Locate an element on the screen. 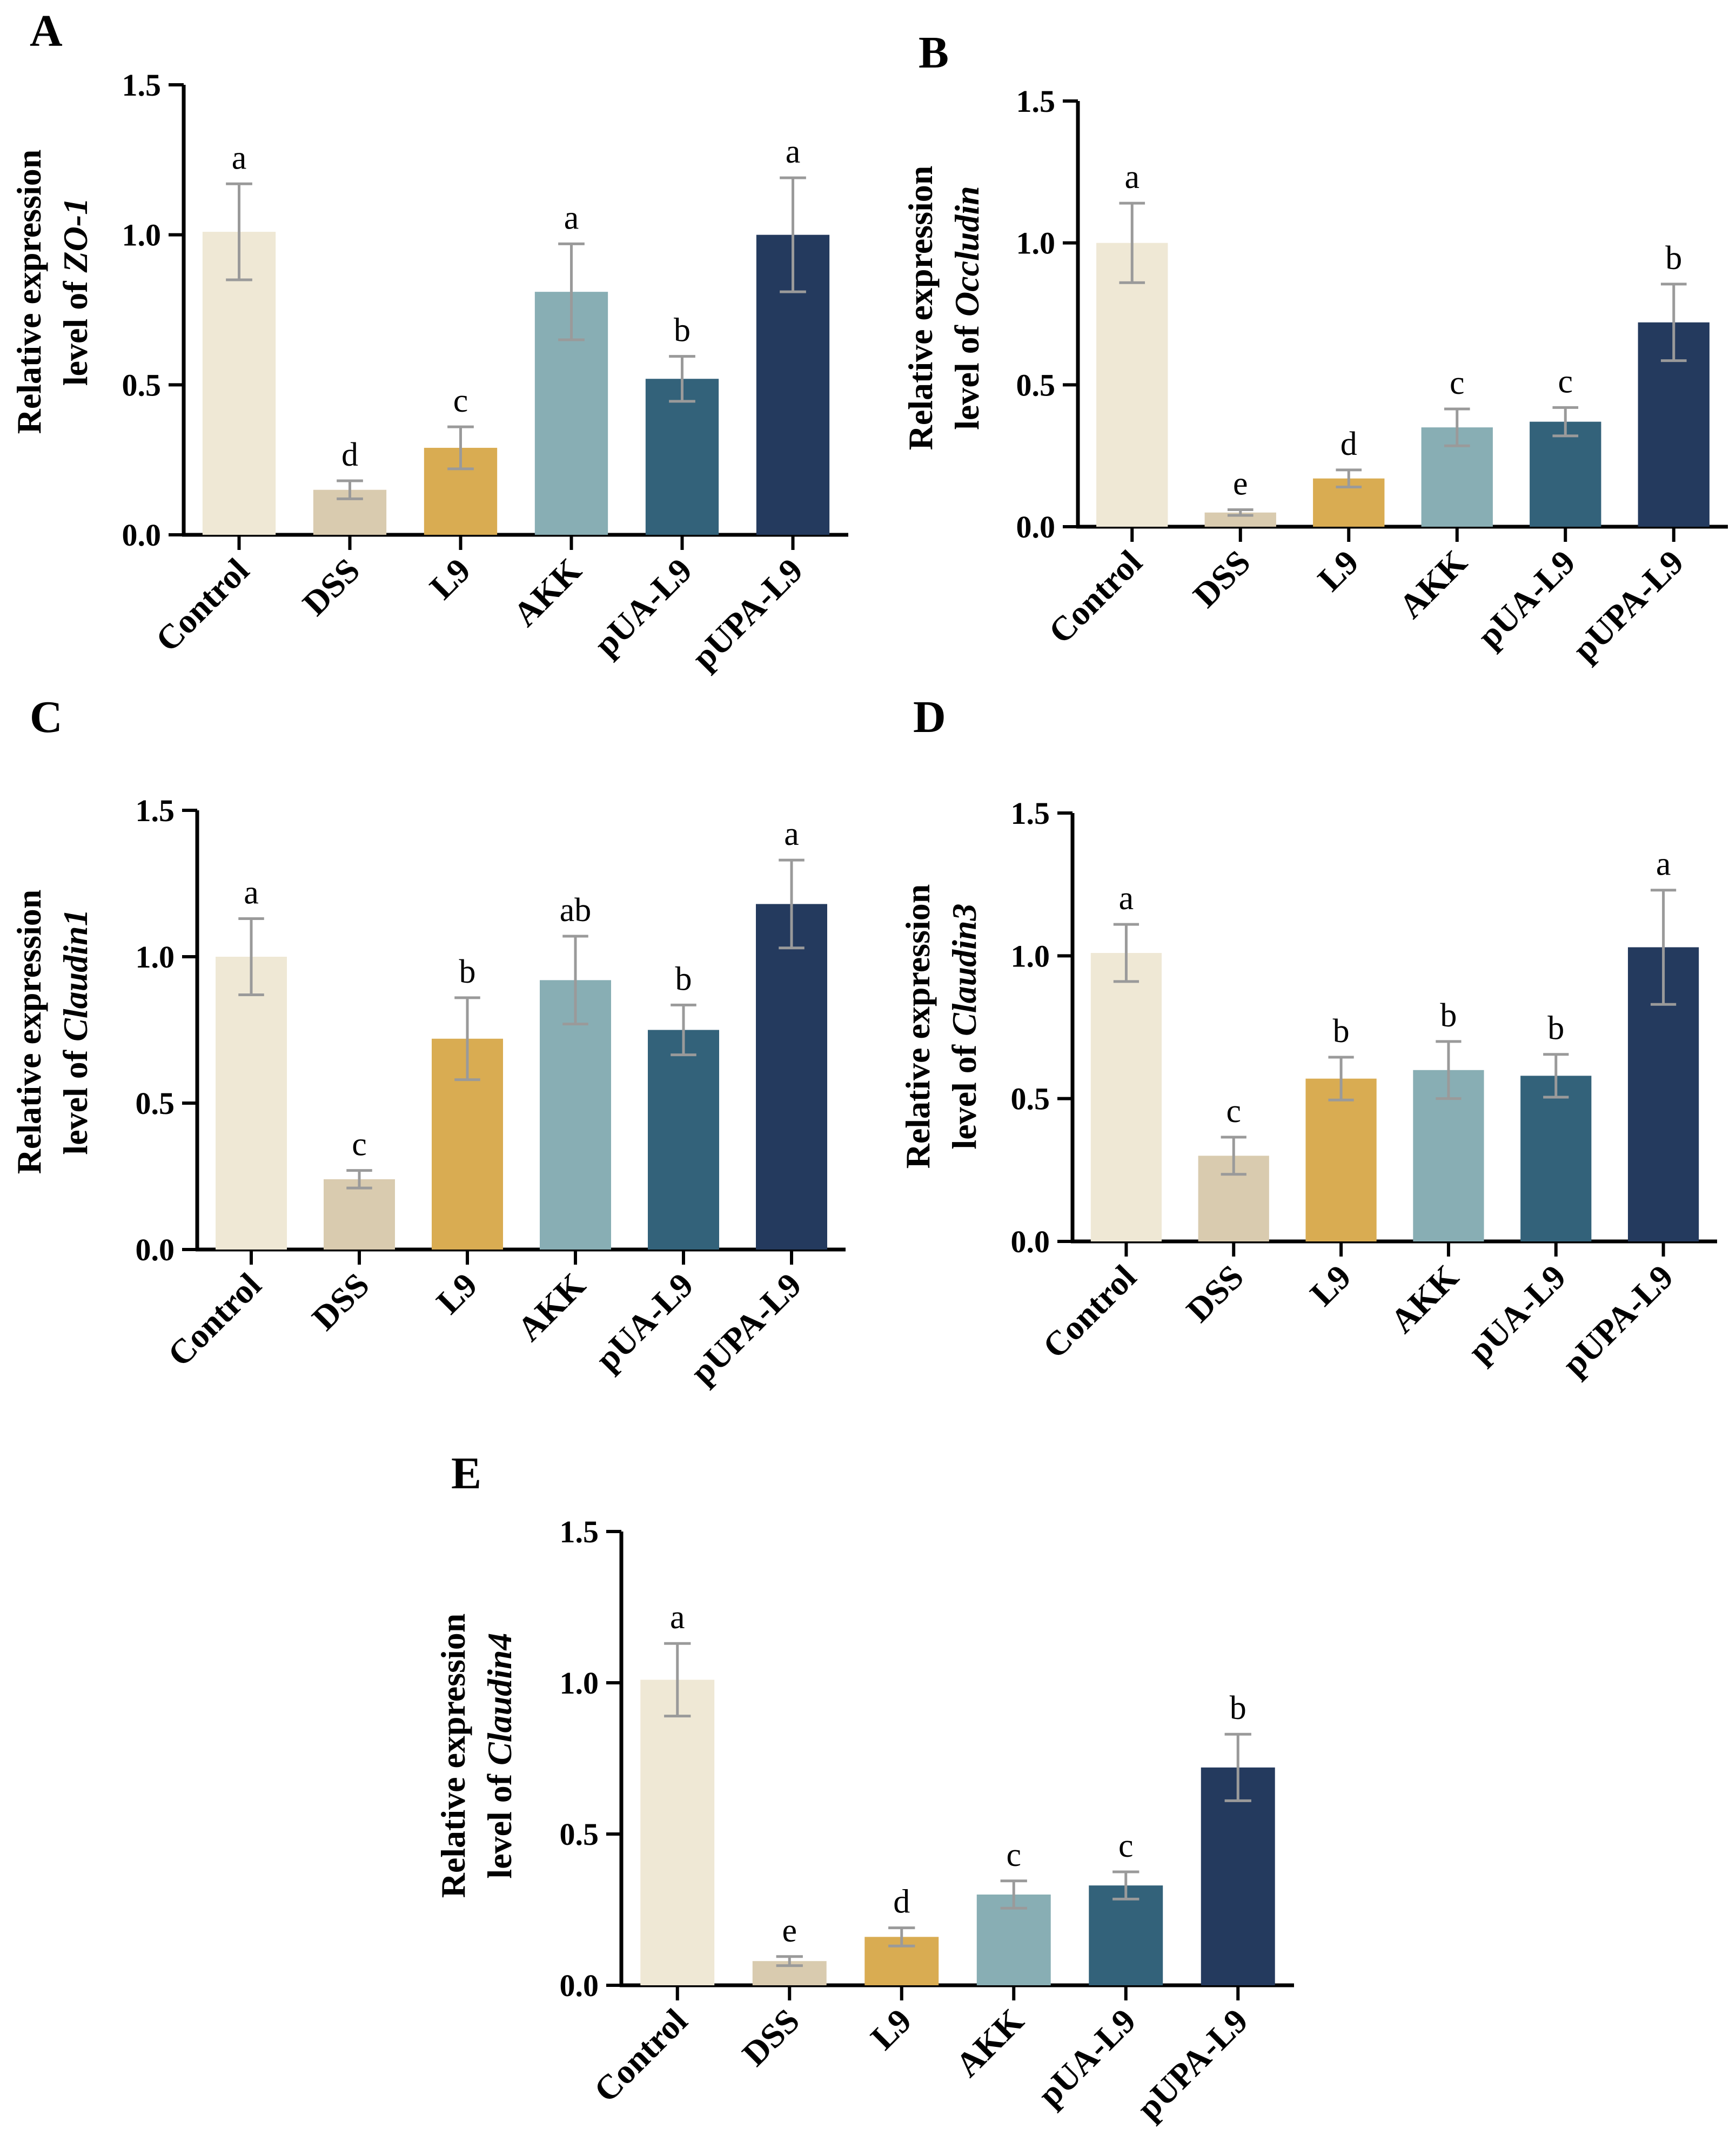  panel-letter: B is located at coordinates (934, 53).